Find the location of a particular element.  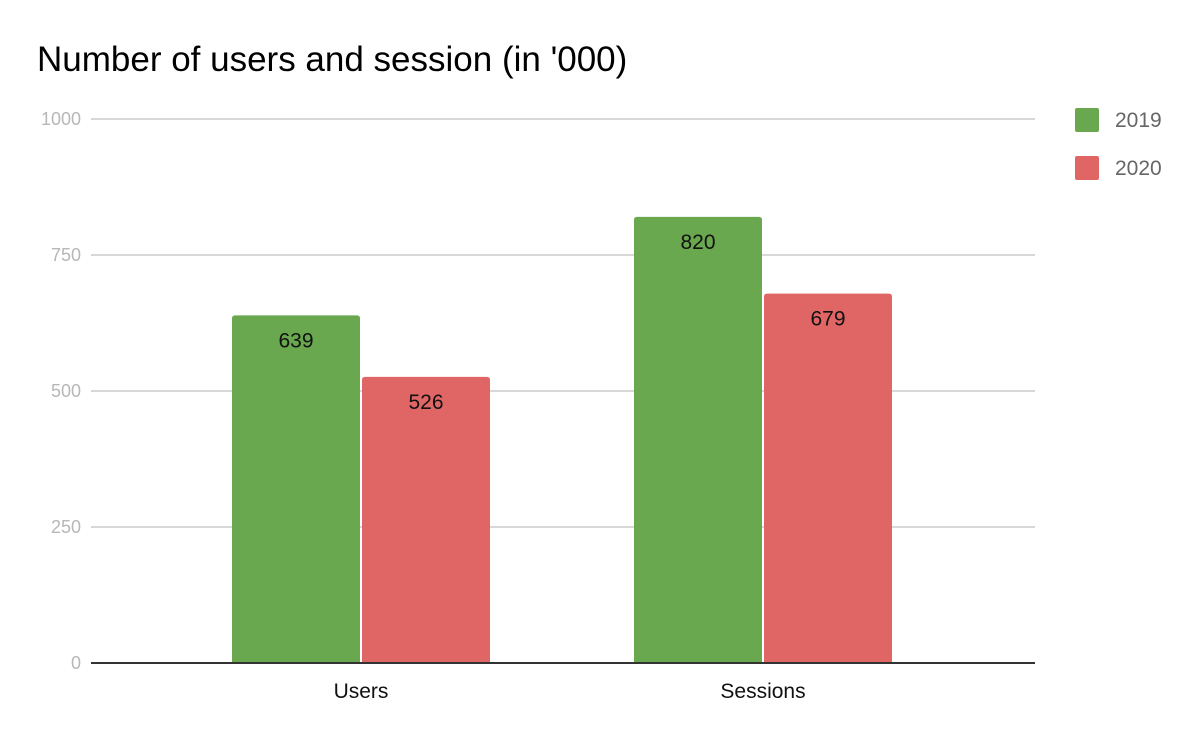

y-tick-label: 0 is located at coordinates (76, 663).